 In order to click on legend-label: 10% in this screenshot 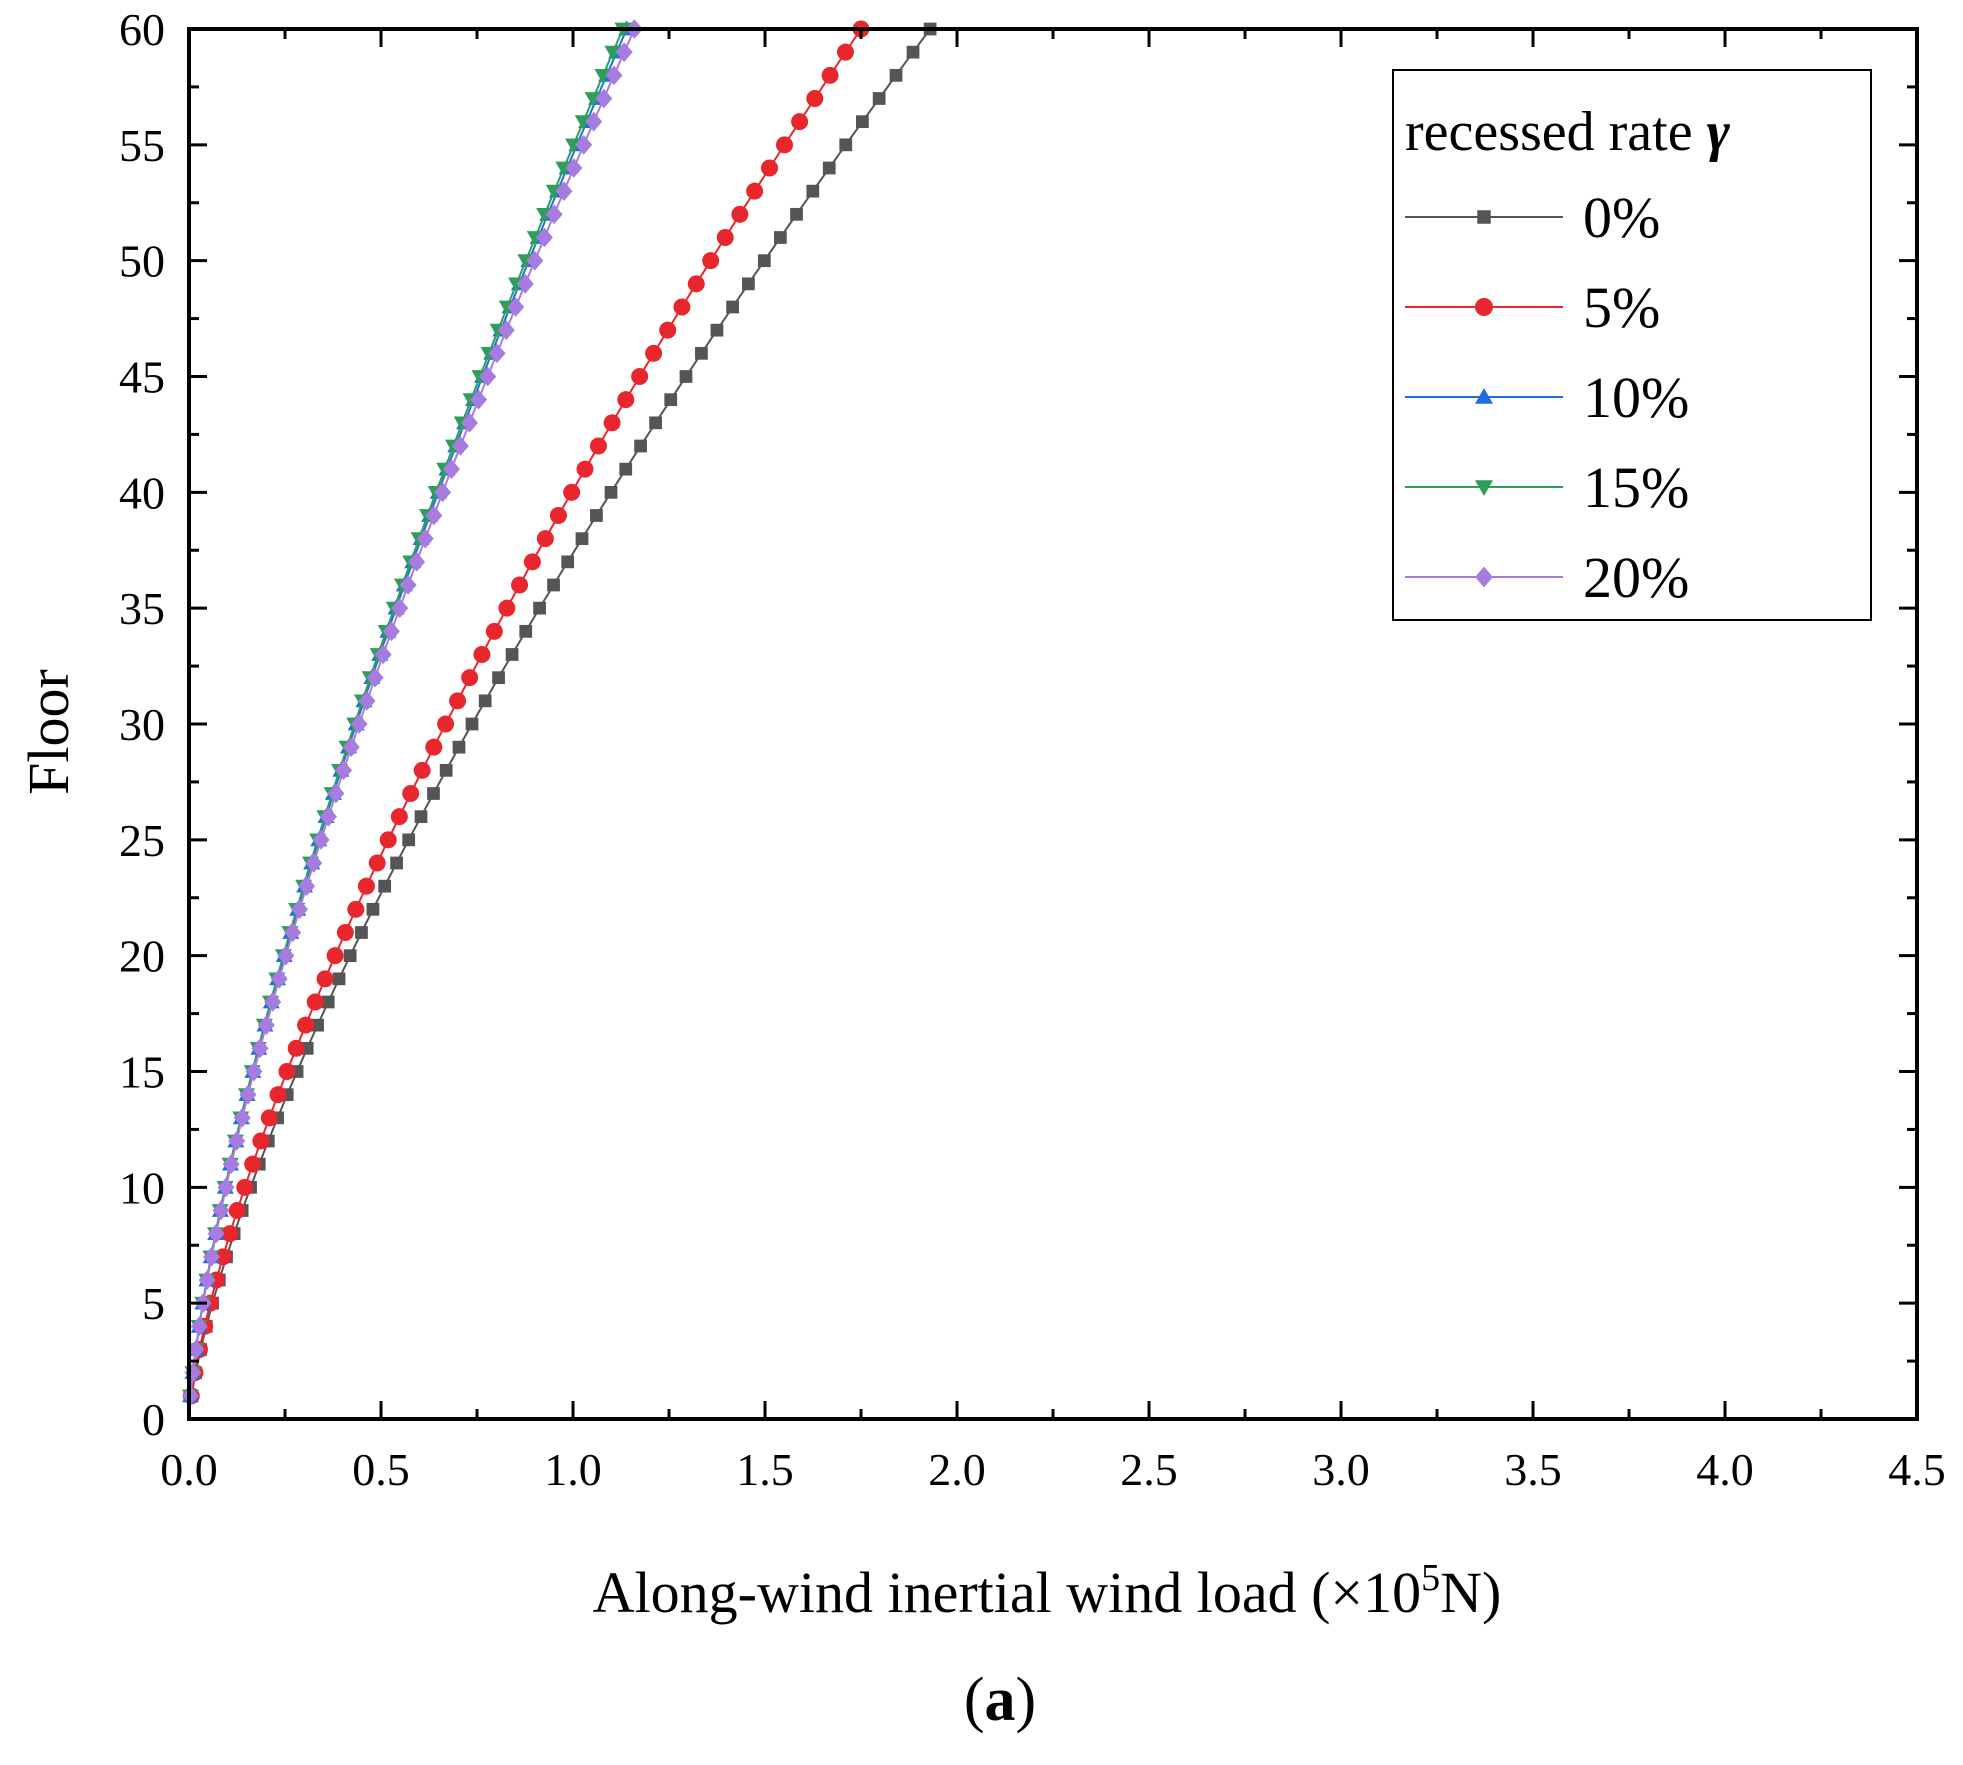, I will do `click(1636, 397)`.